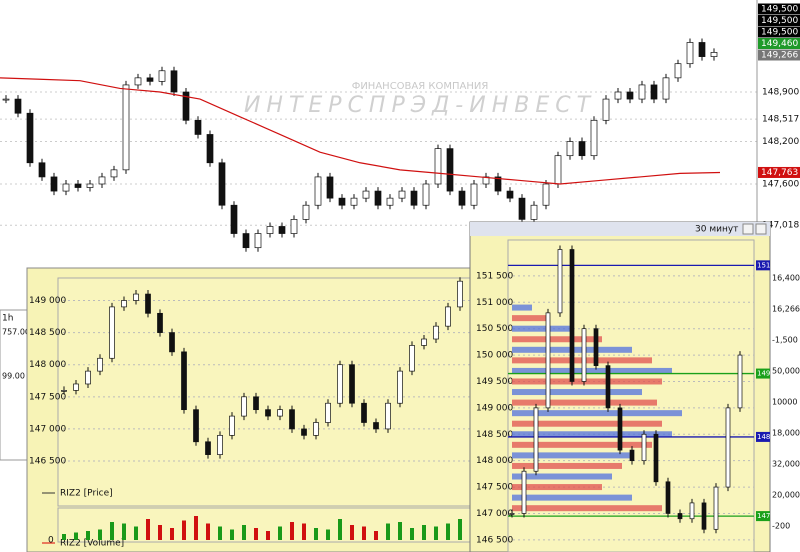 Image resolution: width=800 pixels, height=552 pixels. I want to click on strip-bg, so click(785, 394).